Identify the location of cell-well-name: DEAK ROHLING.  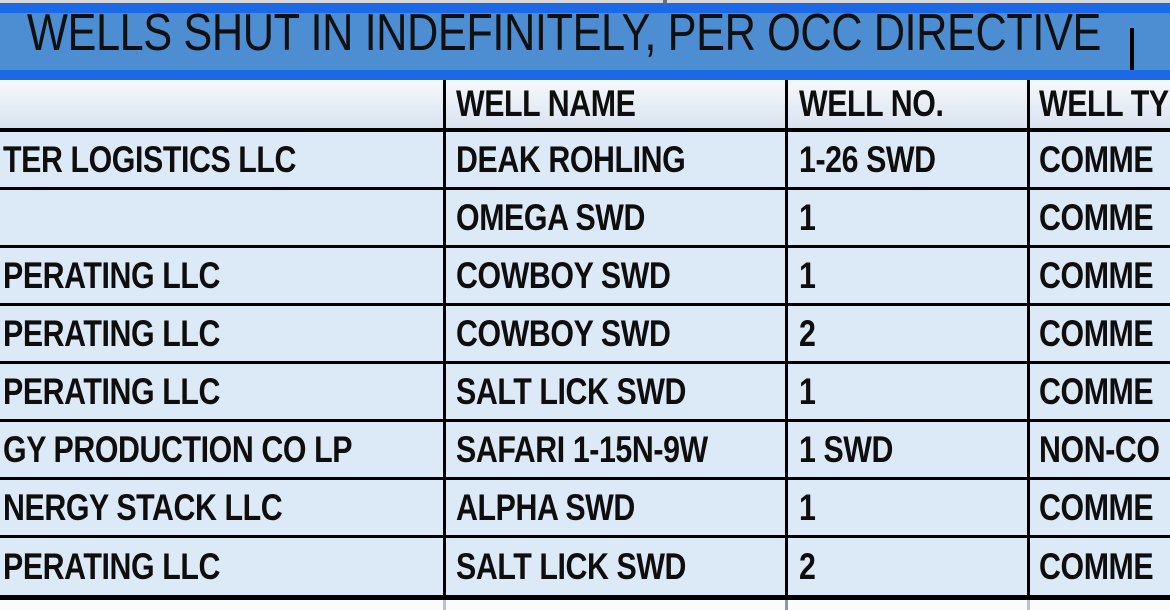
(571, 159).